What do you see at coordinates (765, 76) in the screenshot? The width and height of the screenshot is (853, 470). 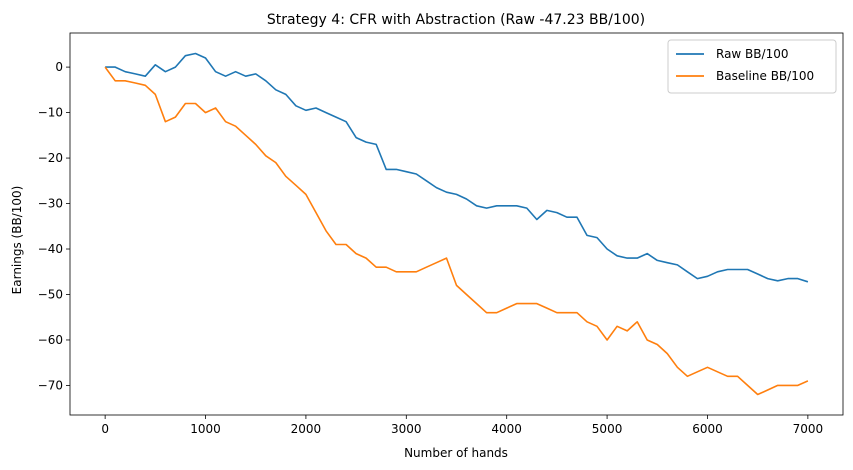 I see `legend-label-1: Baseline BB/100` at bounding box center [765, 76].